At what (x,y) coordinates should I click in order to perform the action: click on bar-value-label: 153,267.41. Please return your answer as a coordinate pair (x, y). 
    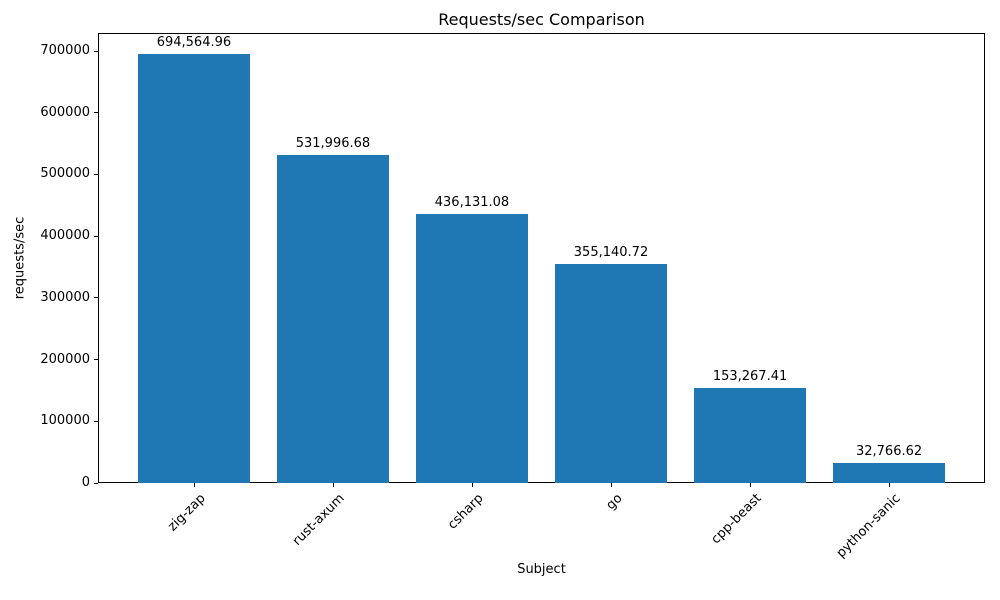
    Looking at the image, I should click on (750, 377).